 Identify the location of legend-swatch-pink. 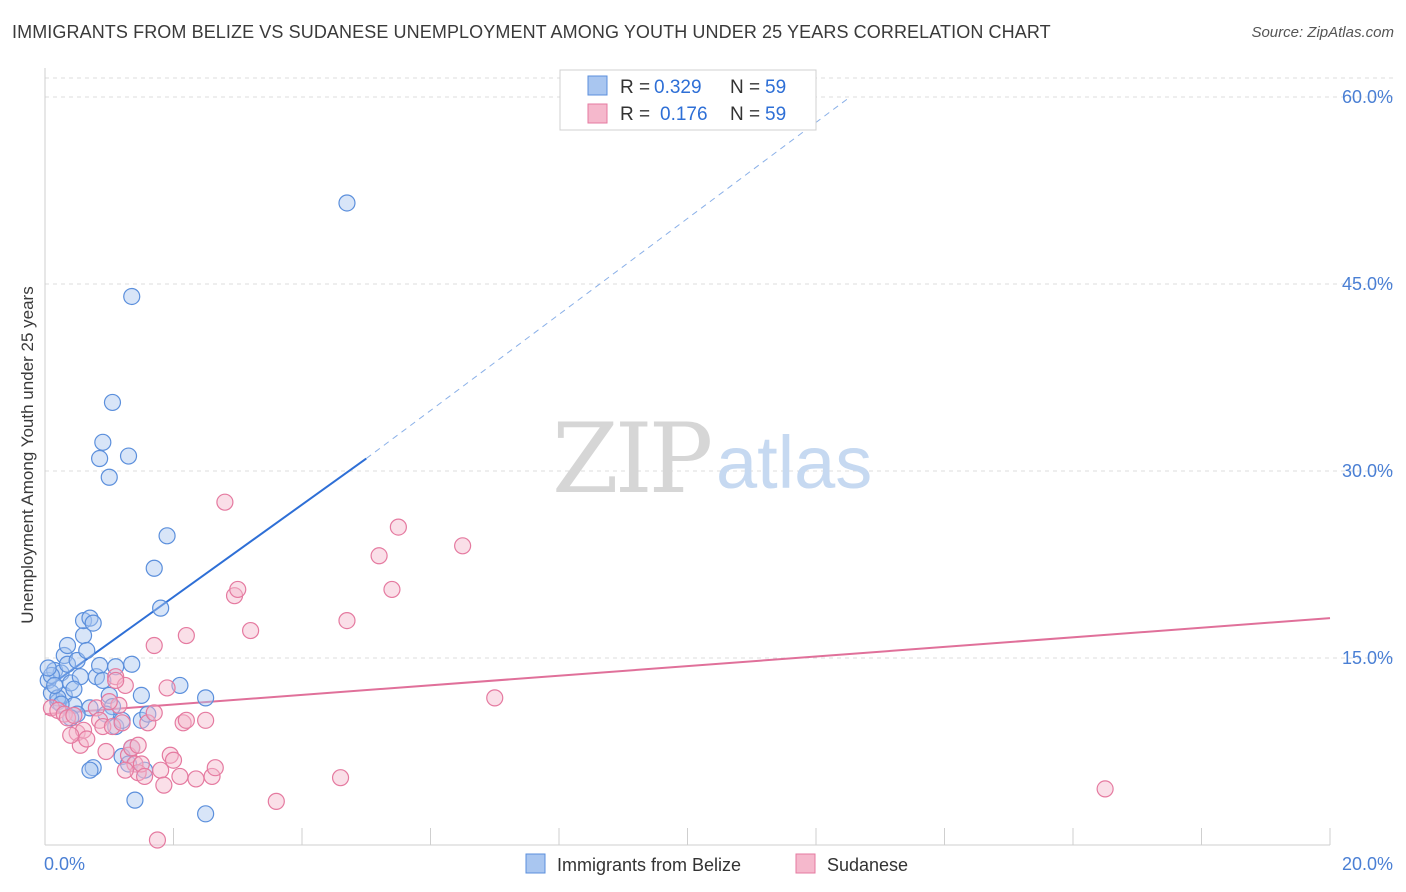
(597, 113).